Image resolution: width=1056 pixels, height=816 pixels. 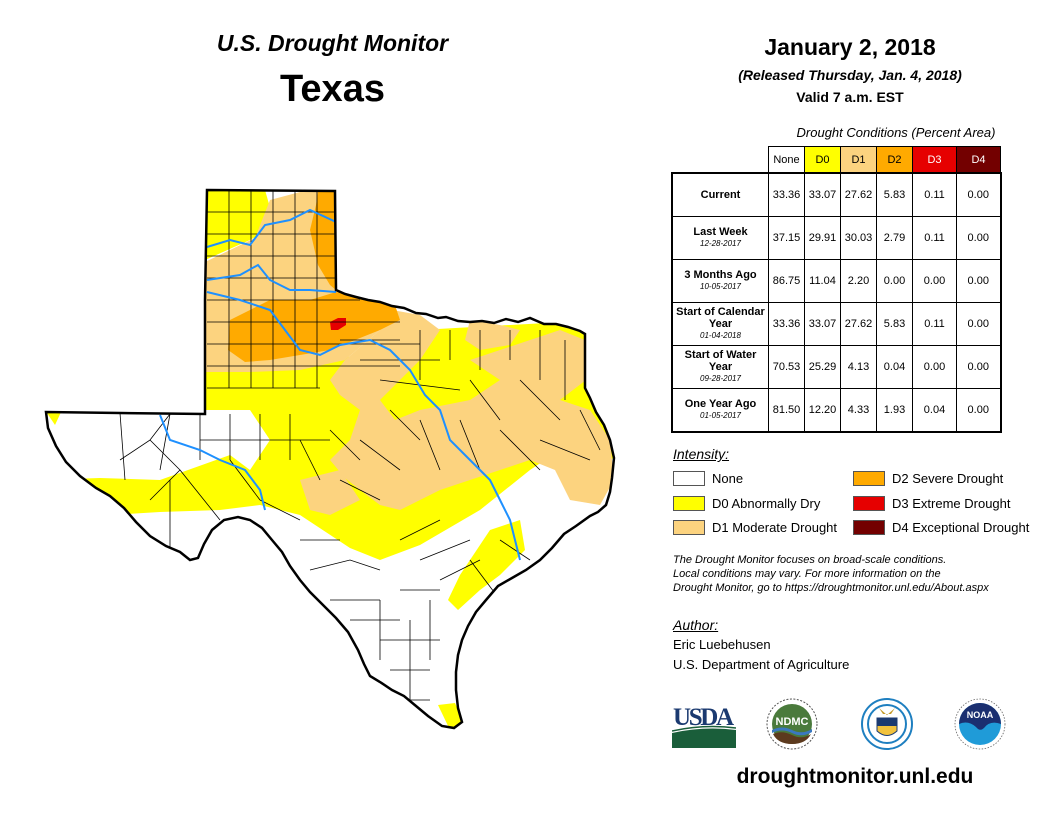 What do you see at coordinates (212, 462) in the screenshot?
I see `river-pecos` at bounding box center [212, 462].